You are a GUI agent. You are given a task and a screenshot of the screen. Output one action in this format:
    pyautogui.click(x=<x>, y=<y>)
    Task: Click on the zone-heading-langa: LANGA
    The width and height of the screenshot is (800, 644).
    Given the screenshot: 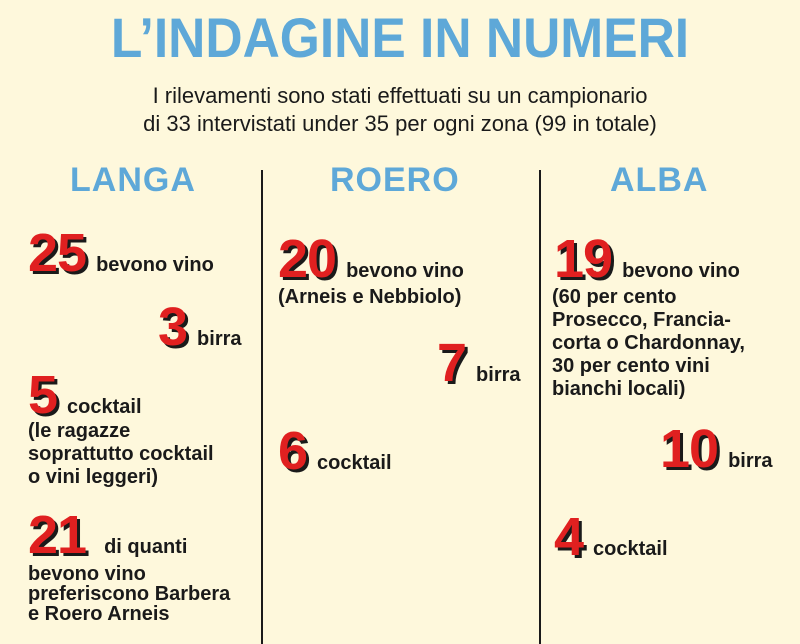 What is the action you would take?
    pyautogui.click(x=133, y=180)
    